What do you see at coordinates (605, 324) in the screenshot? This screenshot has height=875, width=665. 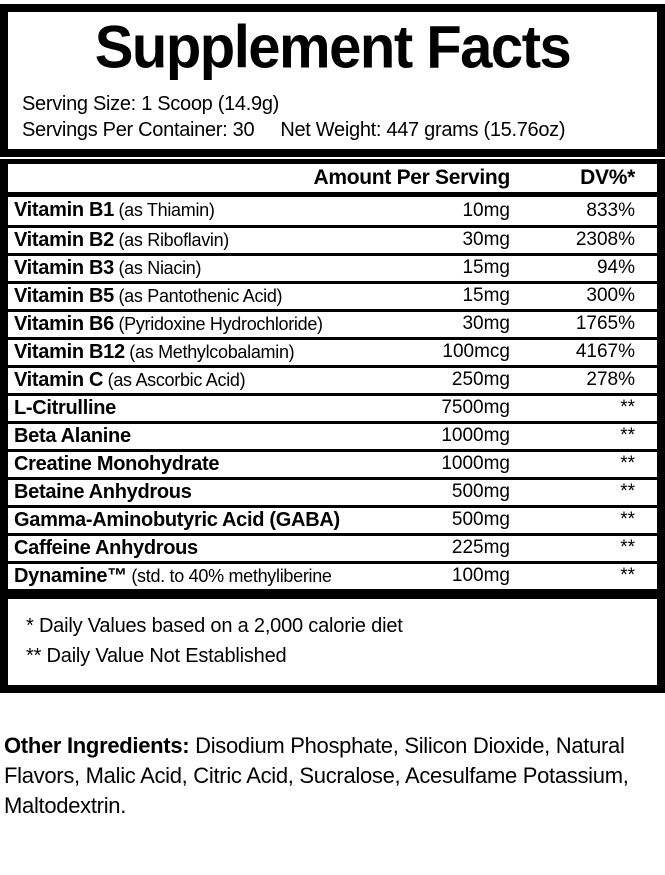 I see `ingredient-dv: 1765%` at bounding box center [605, 324].